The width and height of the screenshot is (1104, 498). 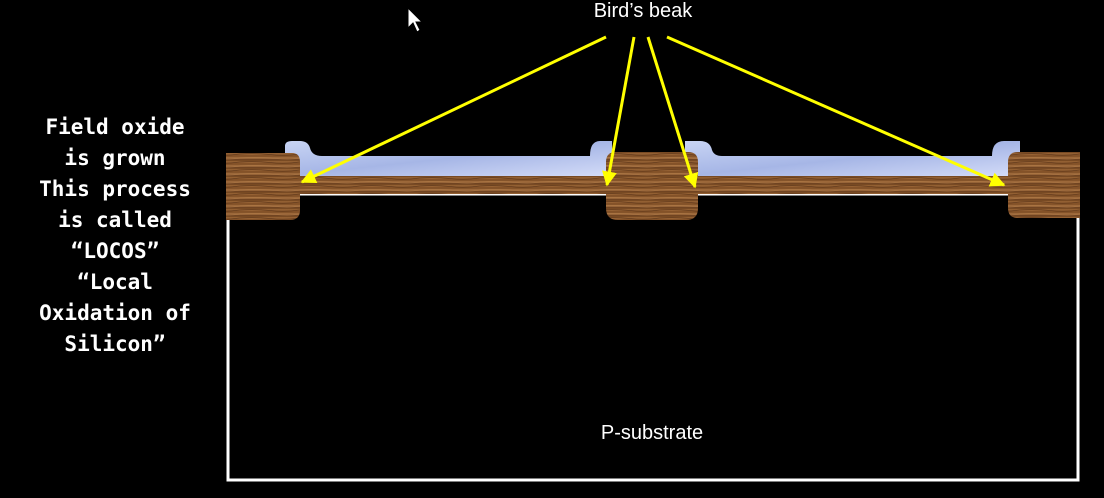 I want to click on field-oxide-right, so click(x=1044, y=185).